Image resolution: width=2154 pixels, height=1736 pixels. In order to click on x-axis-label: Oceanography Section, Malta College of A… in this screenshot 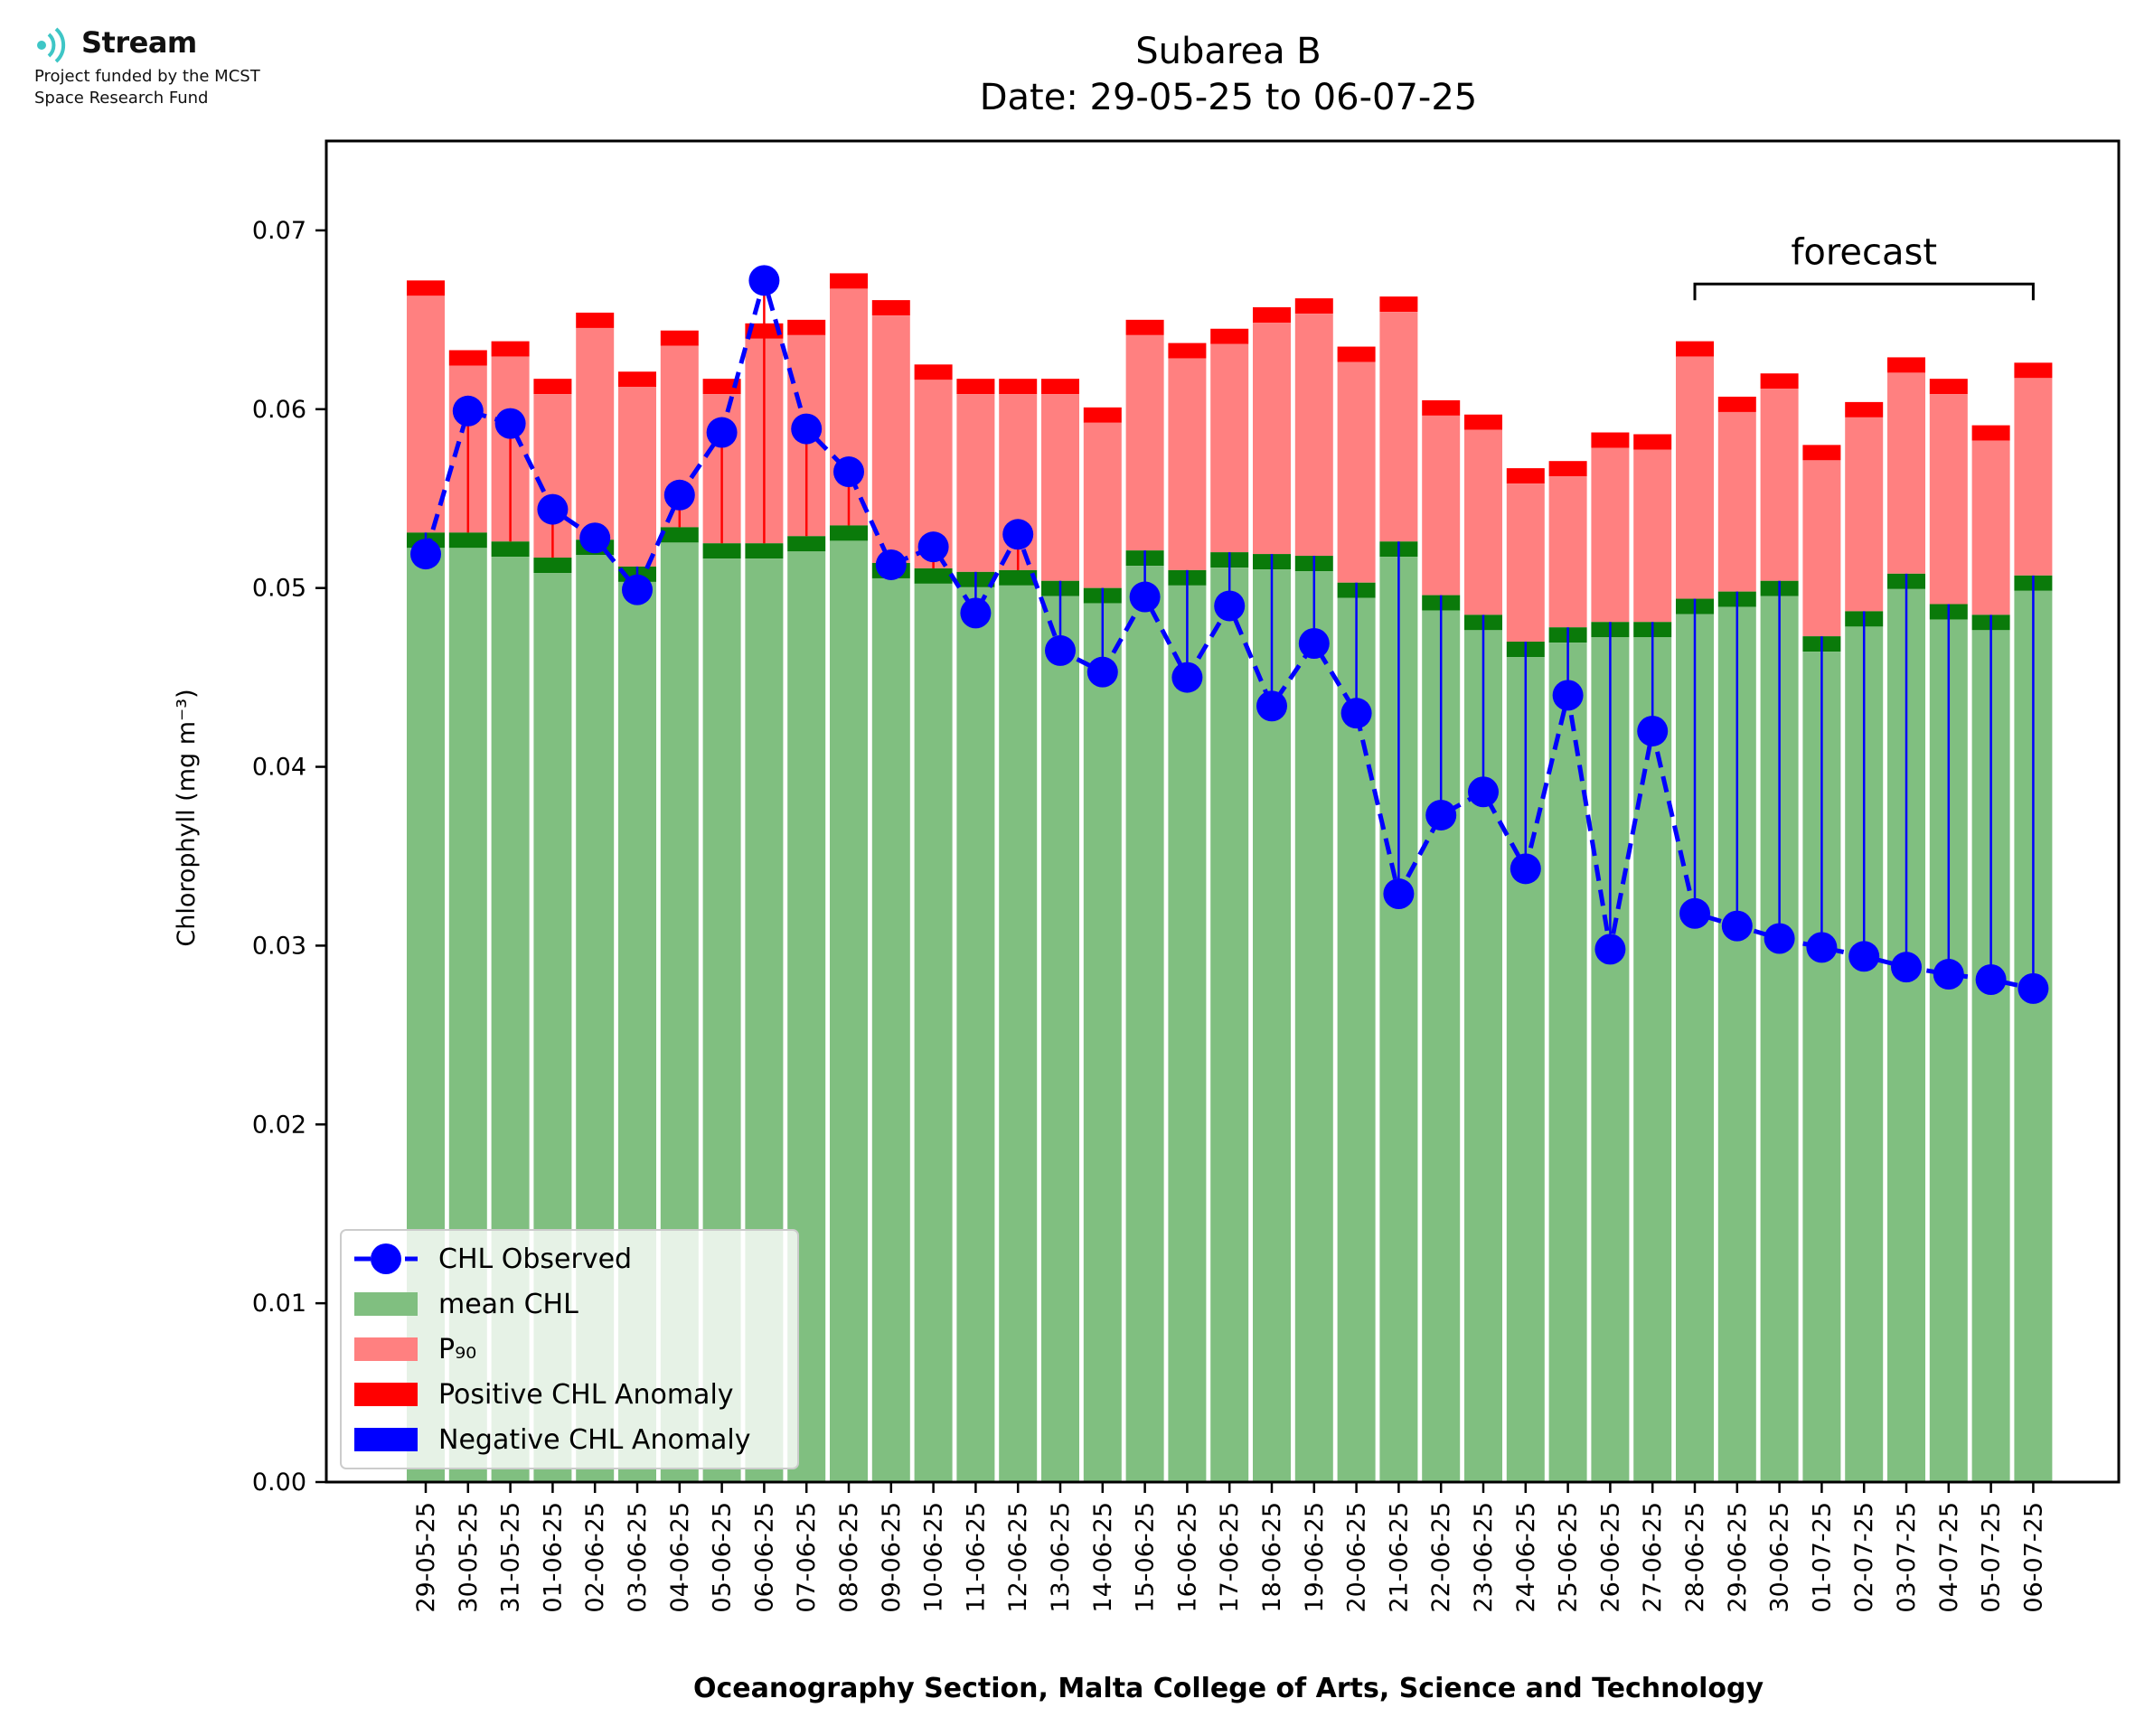, I will do `click(1228, 1688)`.